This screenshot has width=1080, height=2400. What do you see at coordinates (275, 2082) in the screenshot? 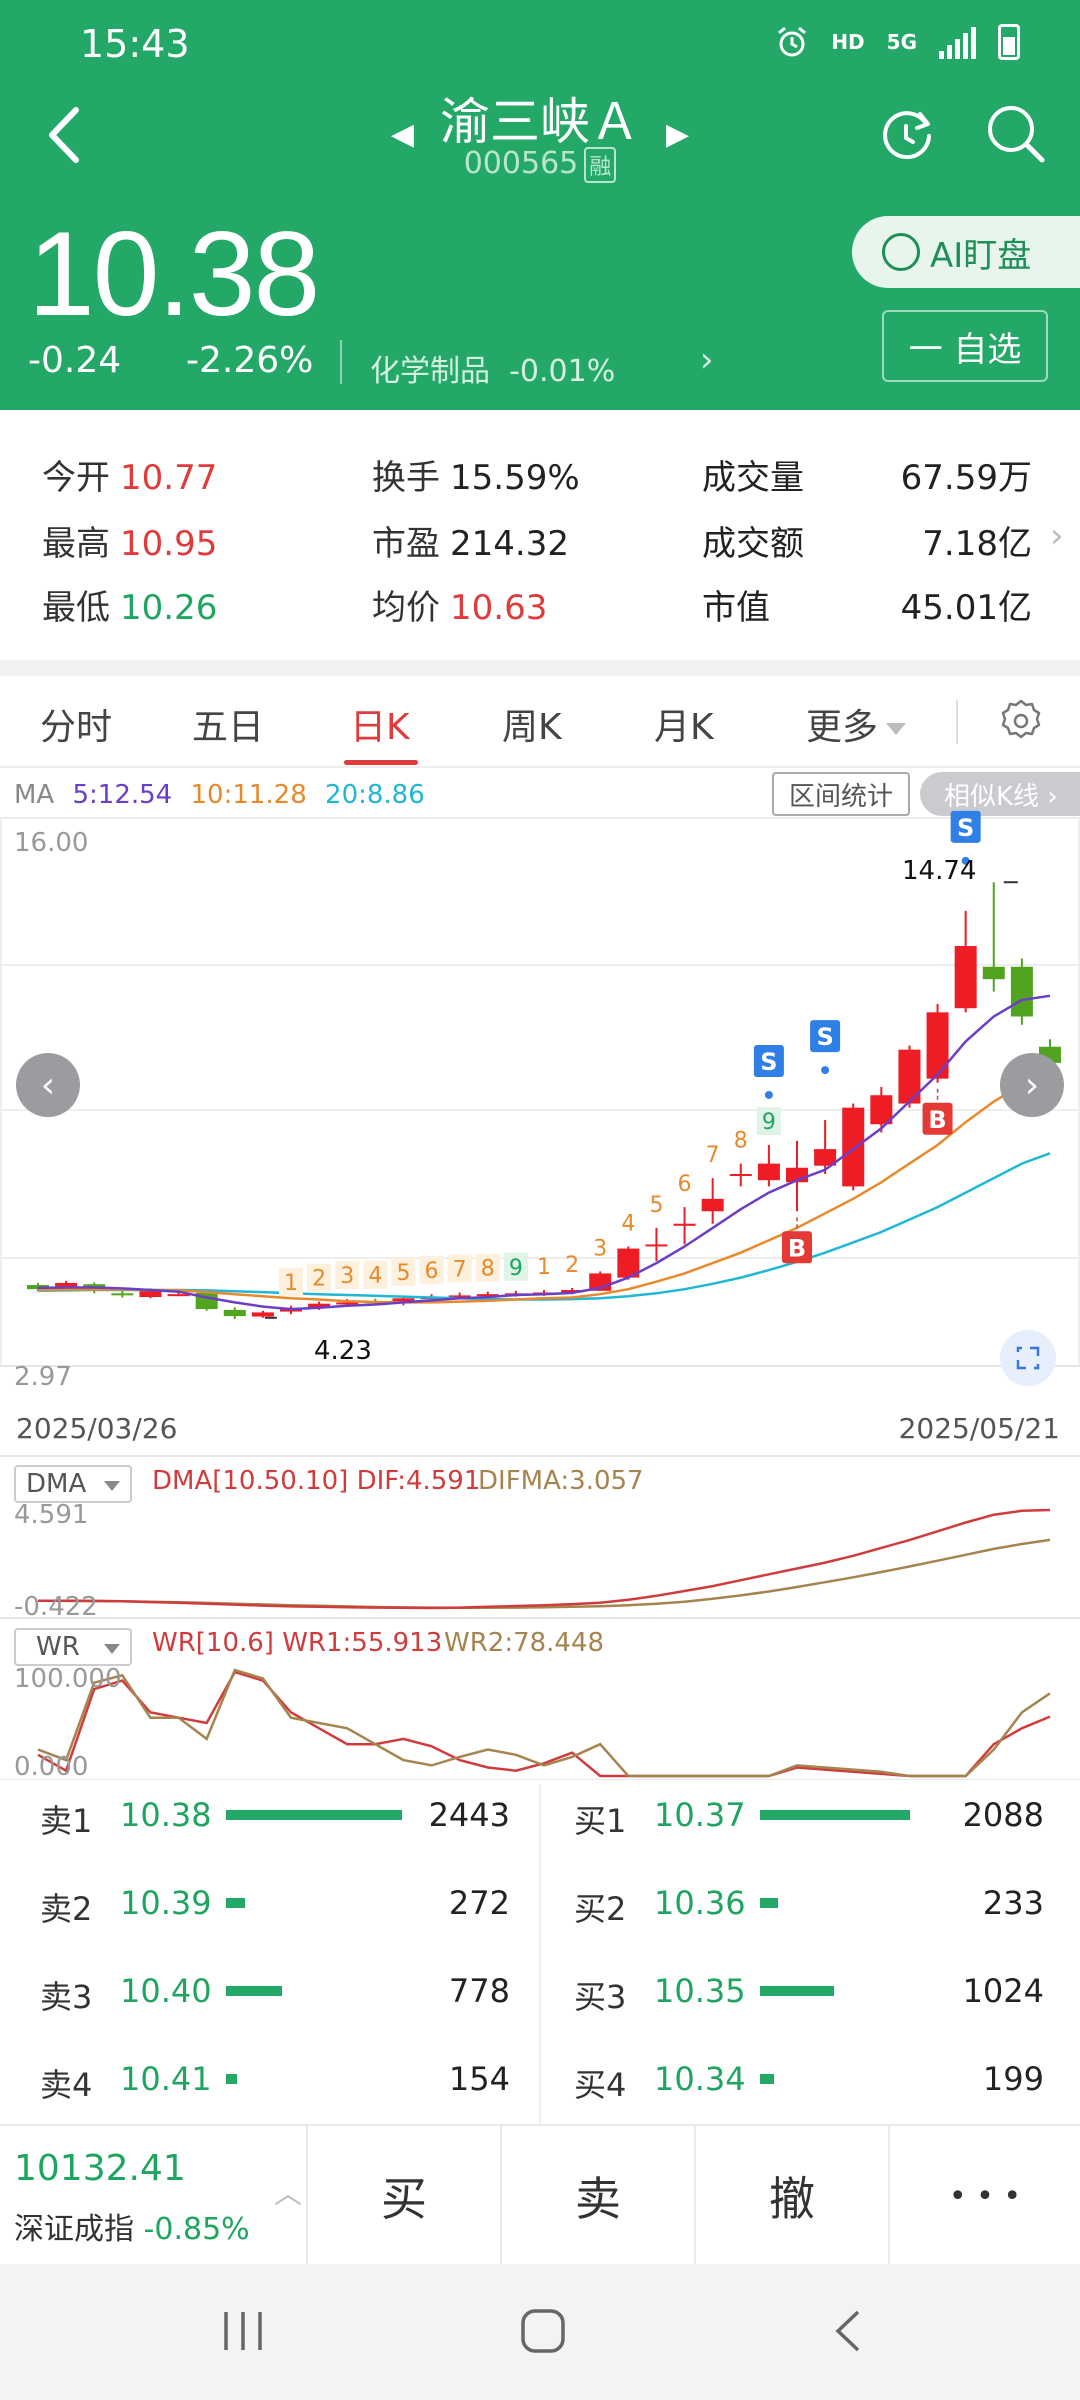
I see `sell-order-row: 卖4 10.41 154` at bounding box center [275, 2082].